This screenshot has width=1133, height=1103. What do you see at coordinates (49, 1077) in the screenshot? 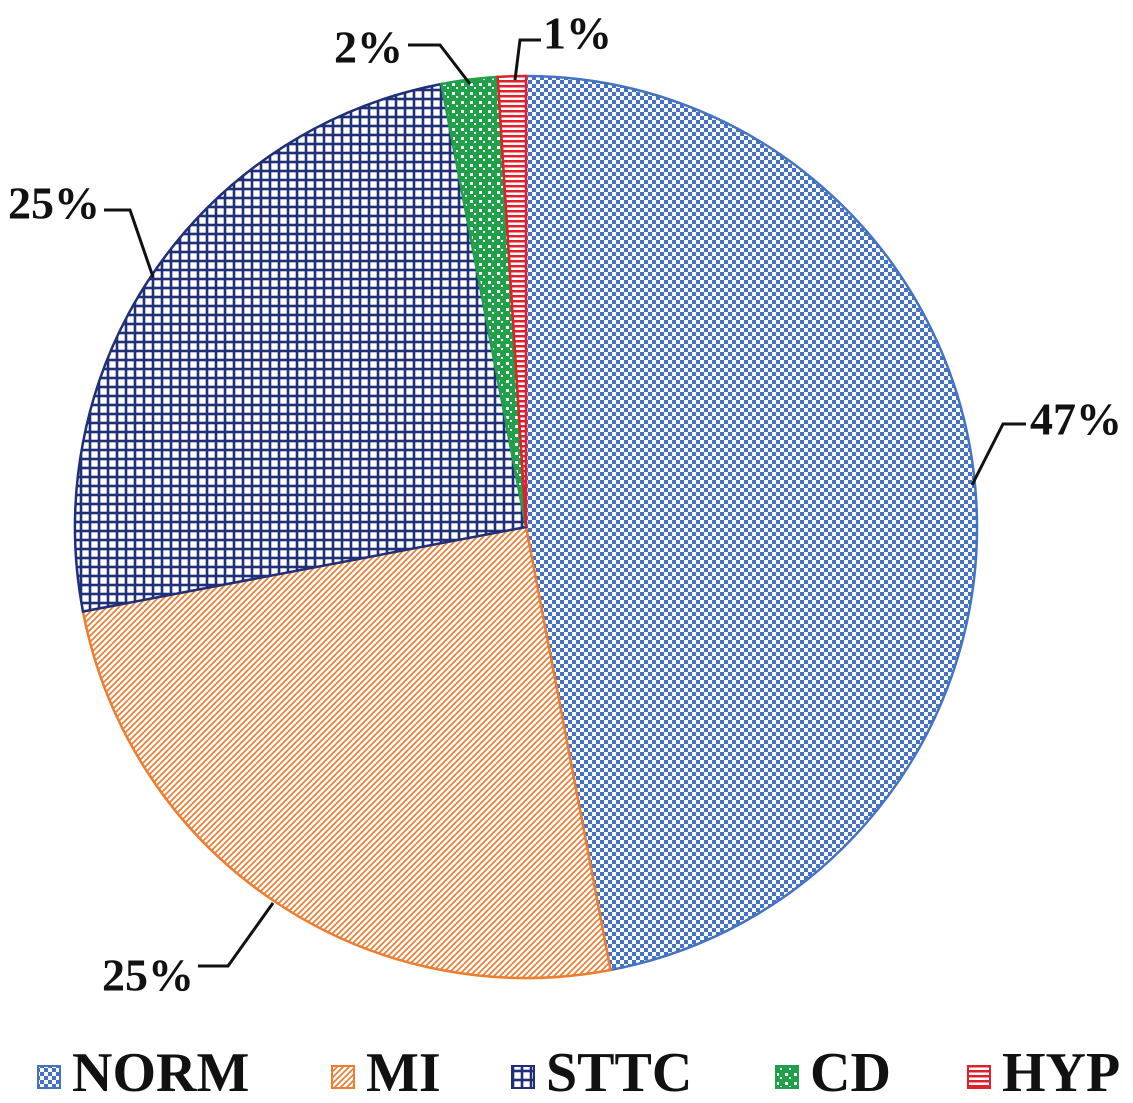
I see `legend-swatch-norm` at bounding box center [49, 1077].